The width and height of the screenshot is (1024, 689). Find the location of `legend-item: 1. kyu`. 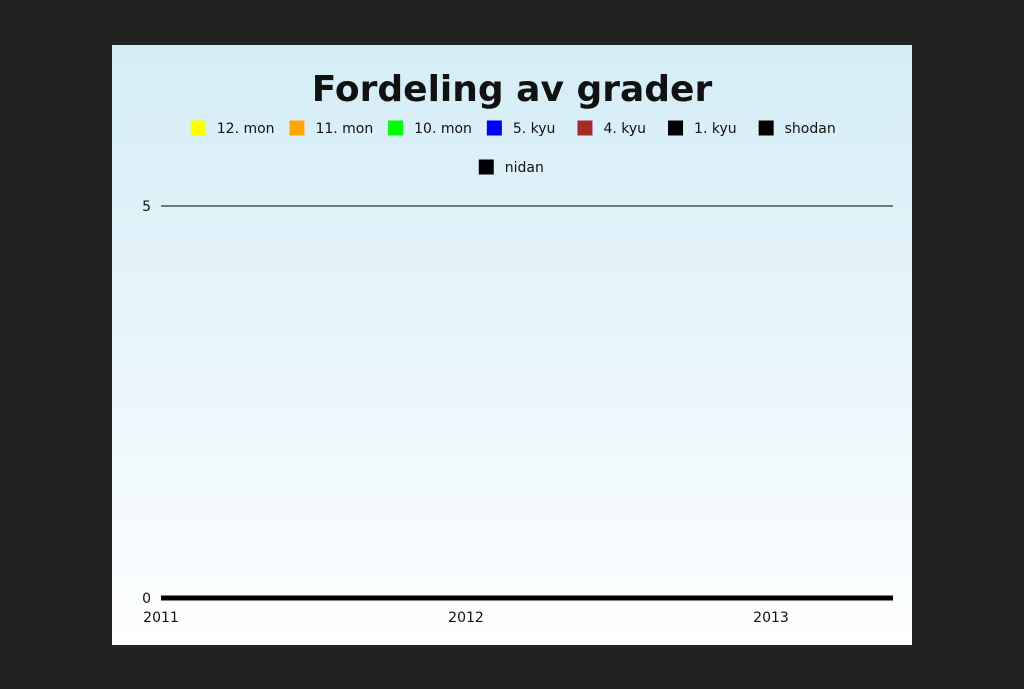

legend-item: 1. kyu is located at coordinates (702, 129).